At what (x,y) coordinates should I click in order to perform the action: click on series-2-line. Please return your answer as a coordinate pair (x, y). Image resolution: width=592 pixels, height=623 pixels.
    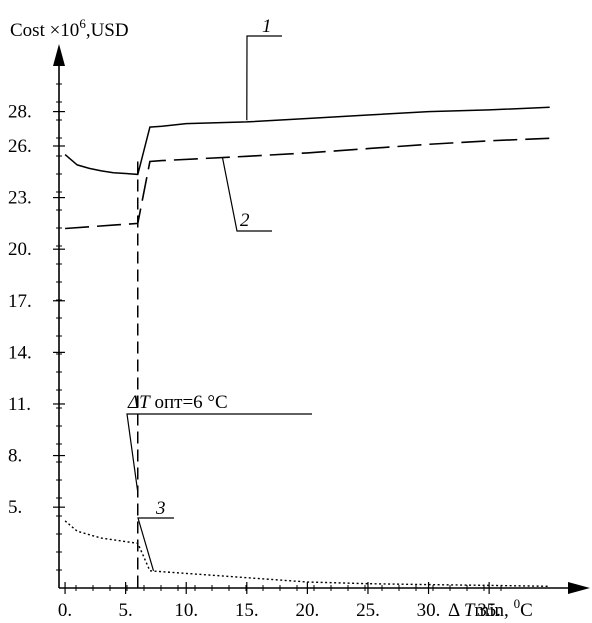
    Looking at the image, I should click on (307, 183).